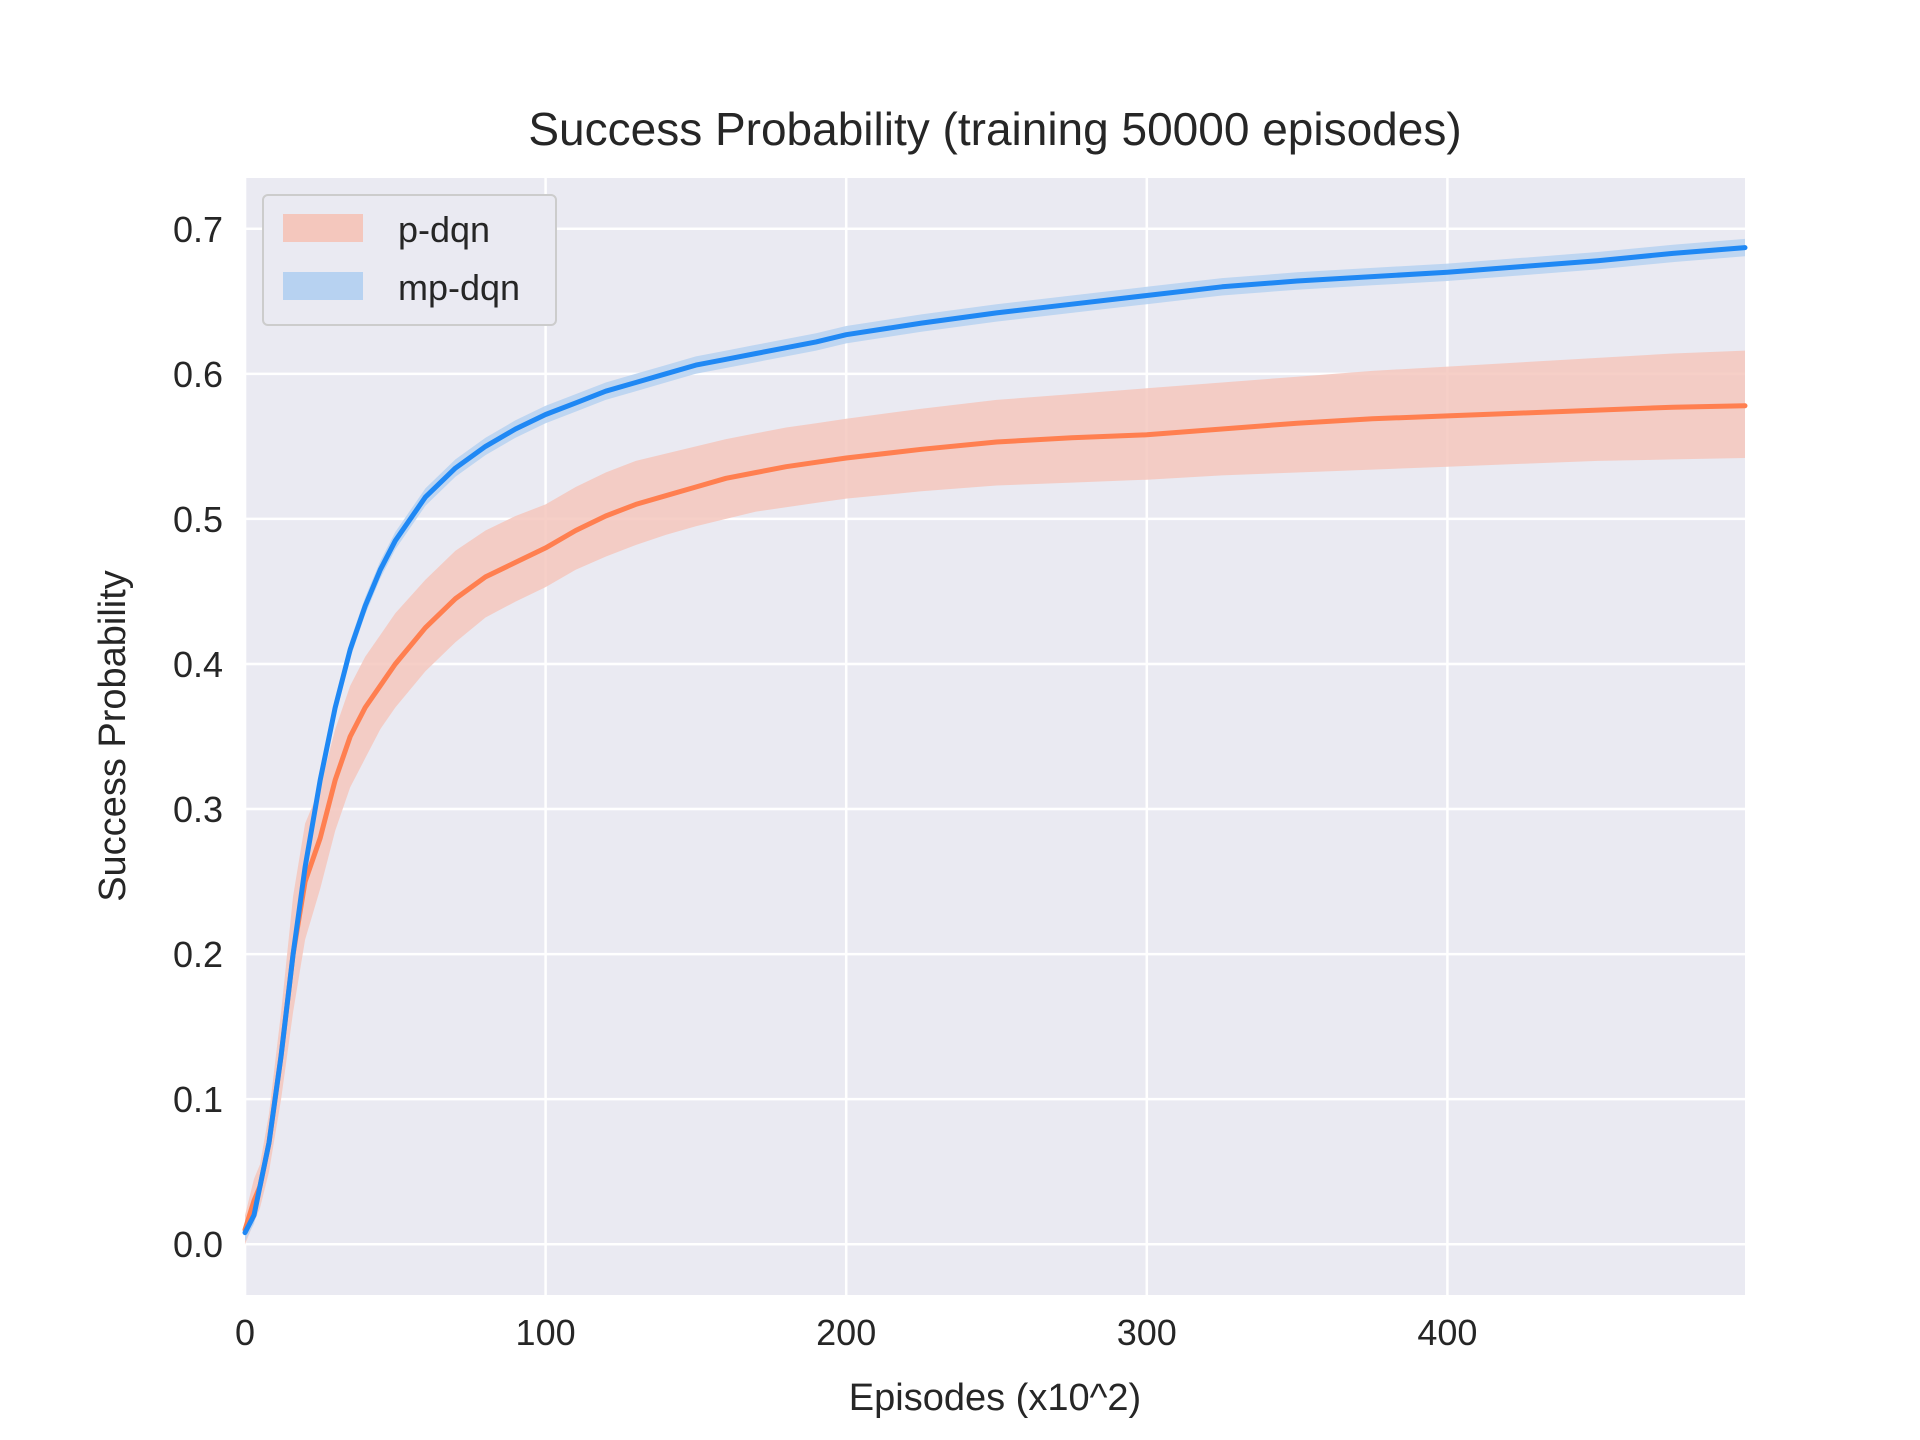 This screenshot has height=1440, width=1920. I want to click on y-tick-label: 0.6, so click(198, 374).